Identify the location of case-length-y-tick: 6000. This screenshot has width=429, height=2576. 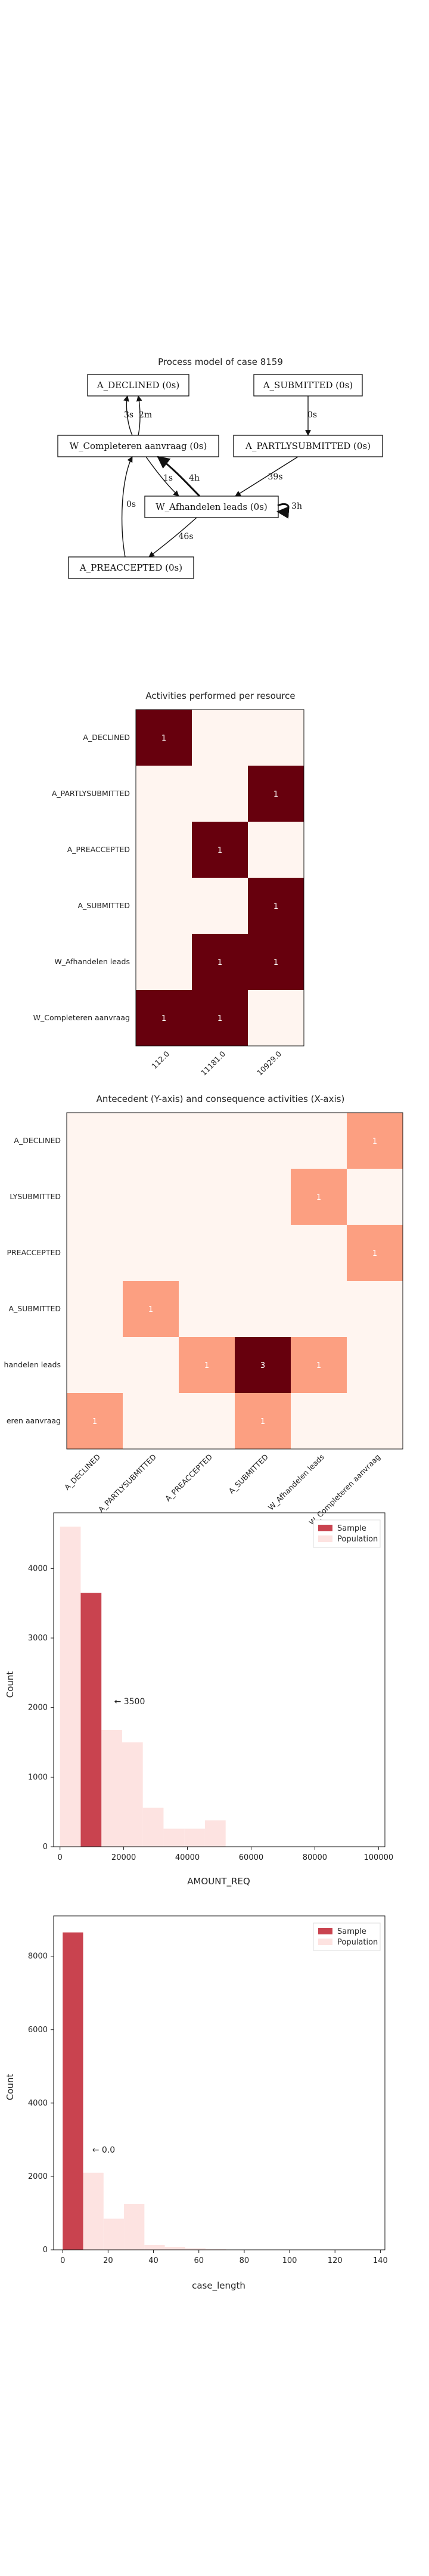
(38, 2031).